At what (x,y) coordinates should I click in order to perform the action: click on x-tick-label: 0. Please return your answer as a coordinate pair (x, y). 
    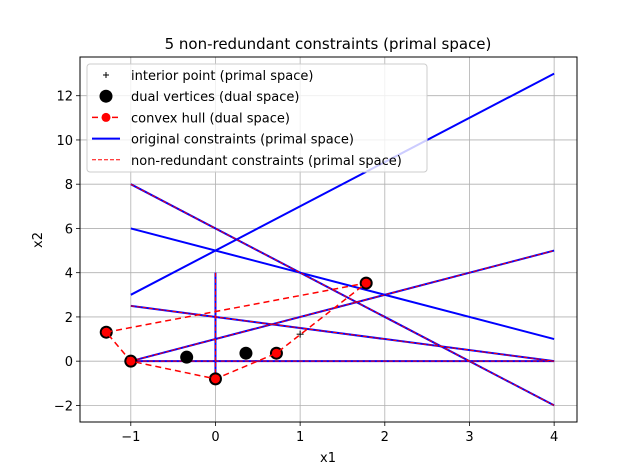
    Looking at the image, I should click on (215, 437).